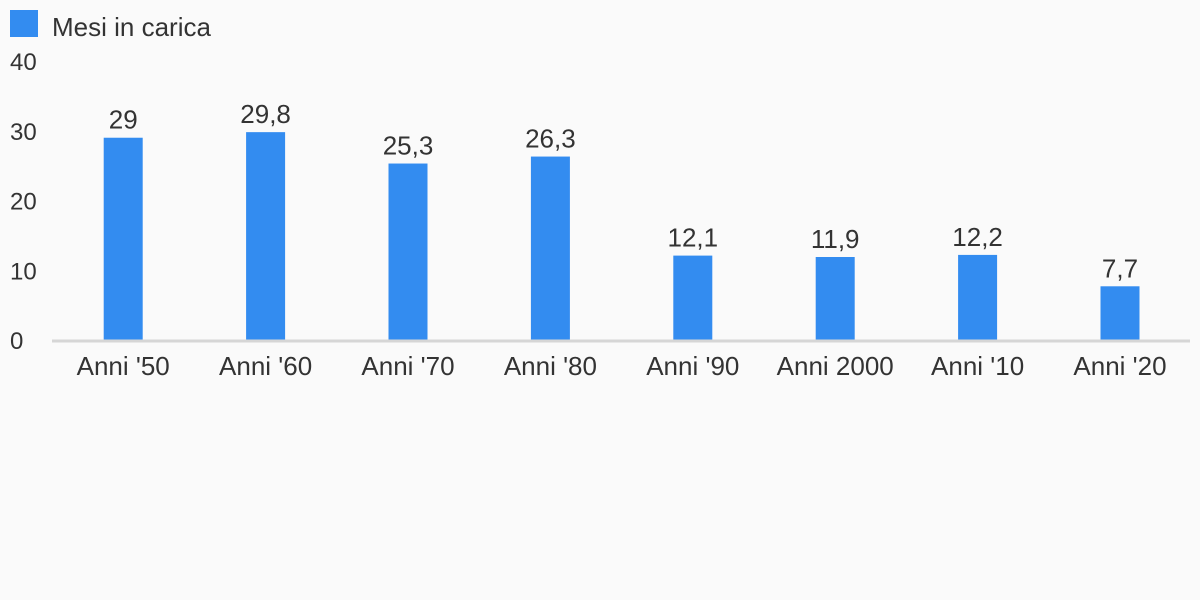 The width and height of the screenshot is (1200, 600). Describe the element at coordinates (835, 239) in the screenshot. I see `bar-value-label: 11,9` at that location.